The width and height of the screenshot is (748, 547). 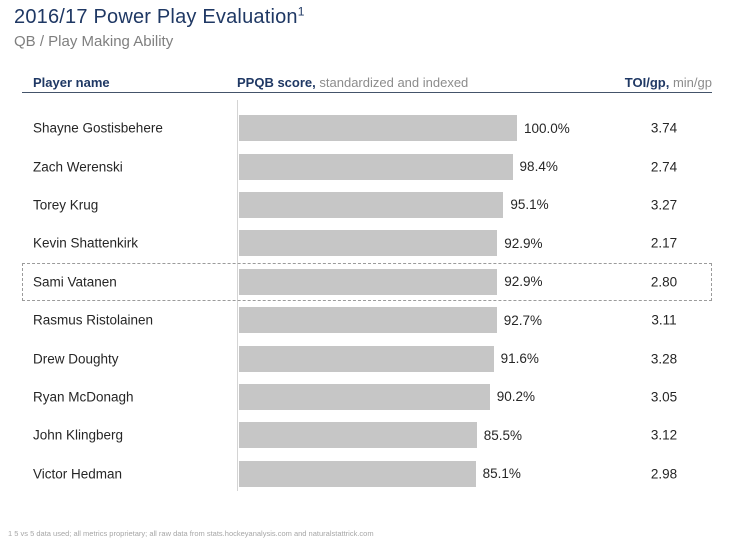 I want to click on ppqb-score-sublabel: standardized and indexed, so click(x=394, y=82).